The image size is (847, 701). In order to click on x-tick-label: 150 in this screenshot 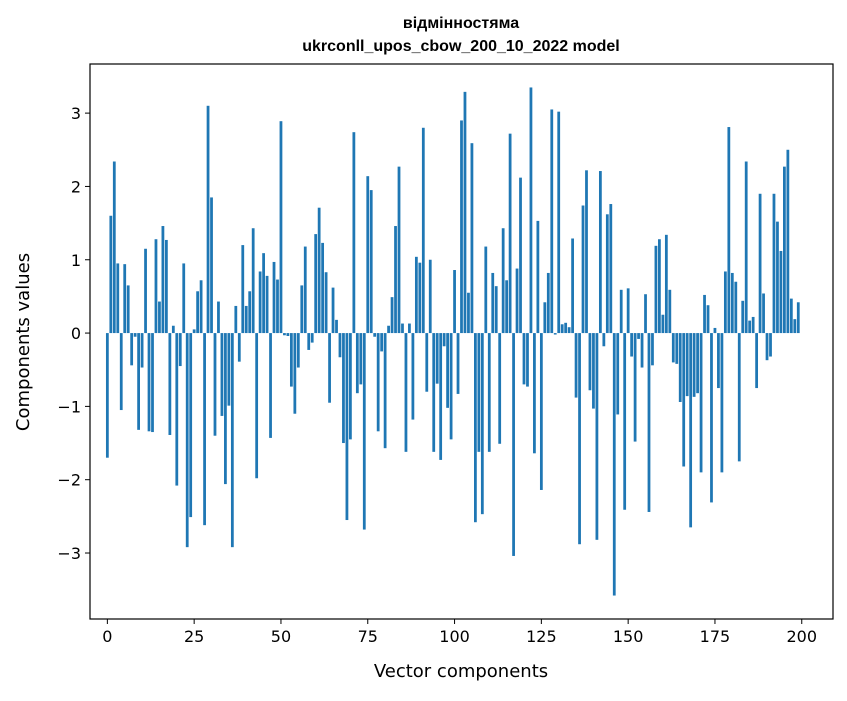, I will do `click(628, 636)`.